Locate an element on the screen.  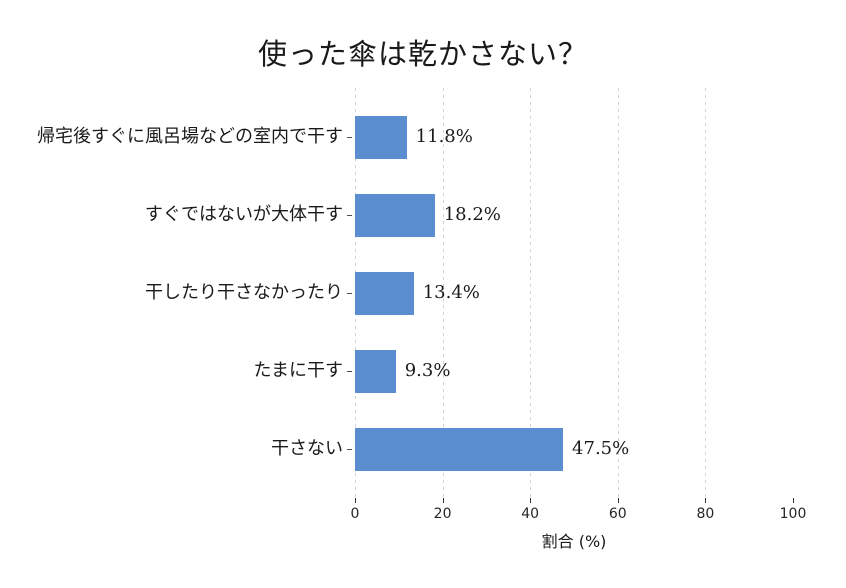
x-tick-label-0: 0 is located at coordinates (355, 514).